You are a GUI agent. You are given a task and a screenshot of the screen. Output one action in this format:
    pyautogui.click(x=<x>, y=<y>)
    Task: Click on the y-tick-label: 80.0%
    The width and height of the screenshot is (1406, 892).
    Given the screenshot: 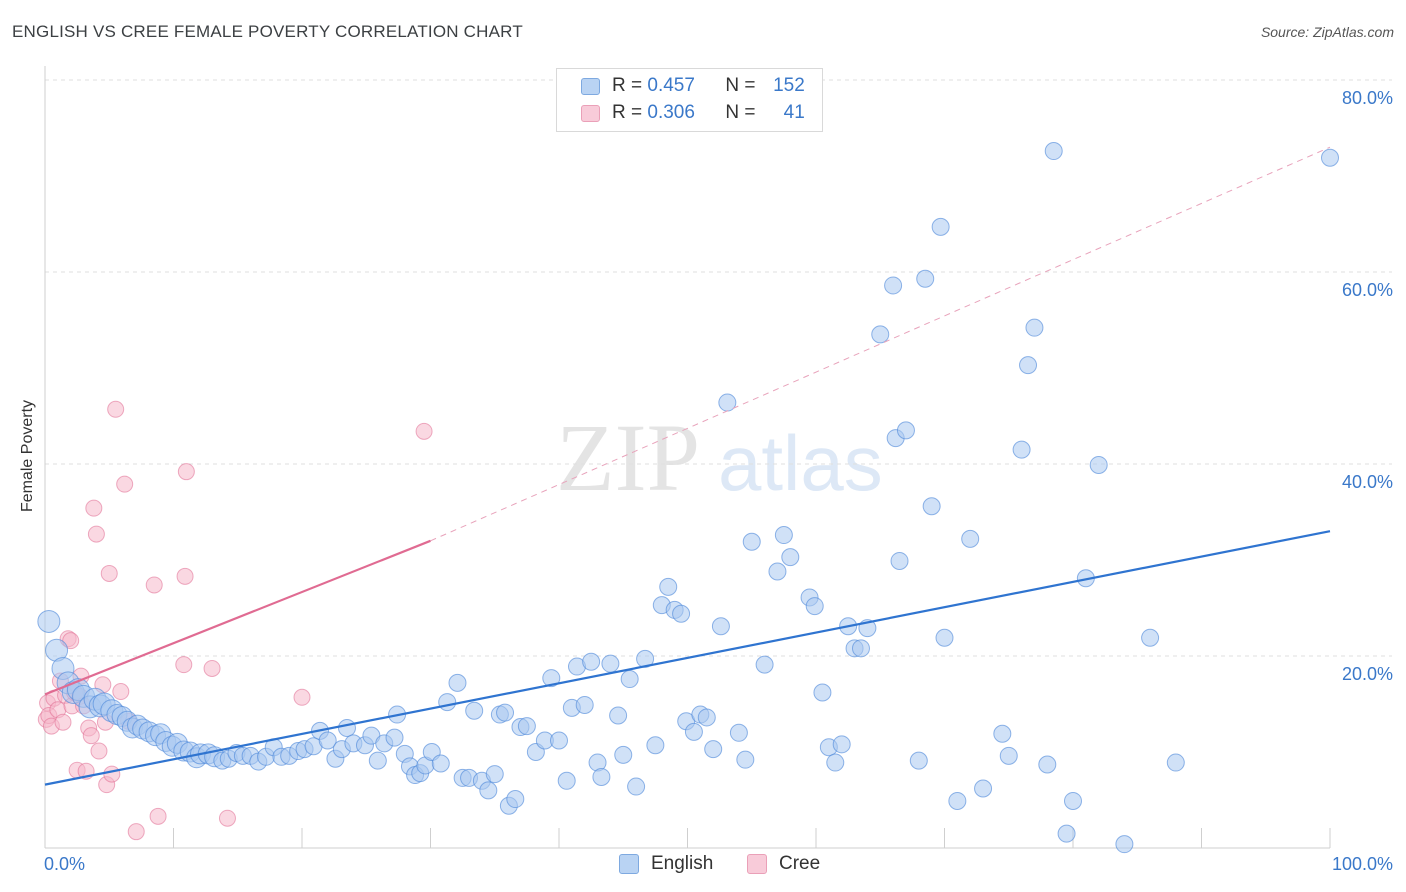 What is the action you would take?
    pyautogui.click(x=1367, y=98)
    